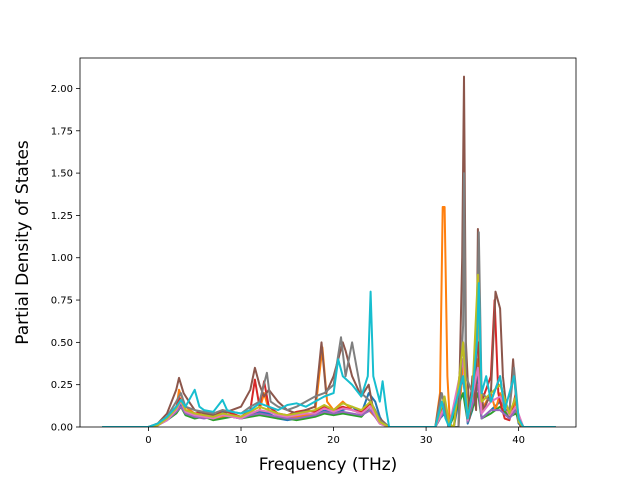 The width and height of the screenshot is (640, 480). Describe the element at coordinates (62, 258) in the screenshot. I see `y-tick-label: 1.00` at that location.